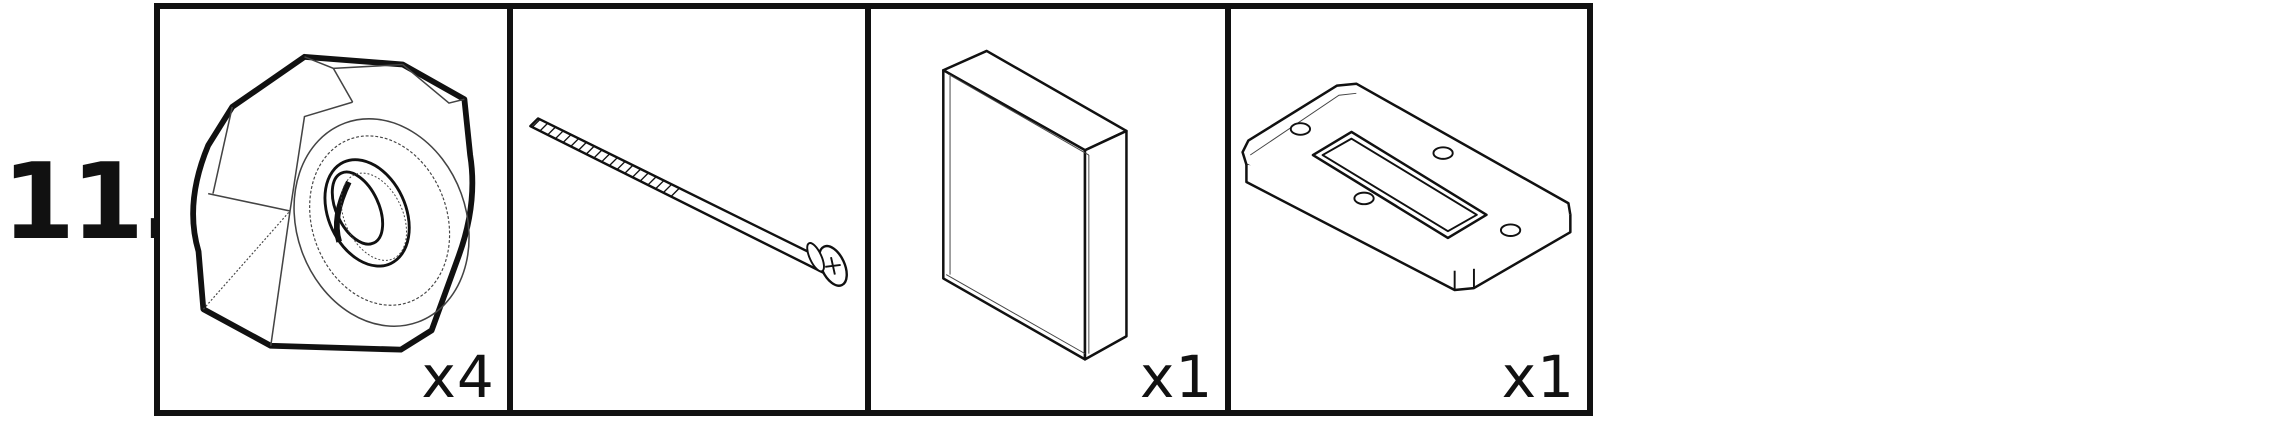 This screenshot has width=2291, height=427. I want to click on machine-screw-icon, so click(688, 202).